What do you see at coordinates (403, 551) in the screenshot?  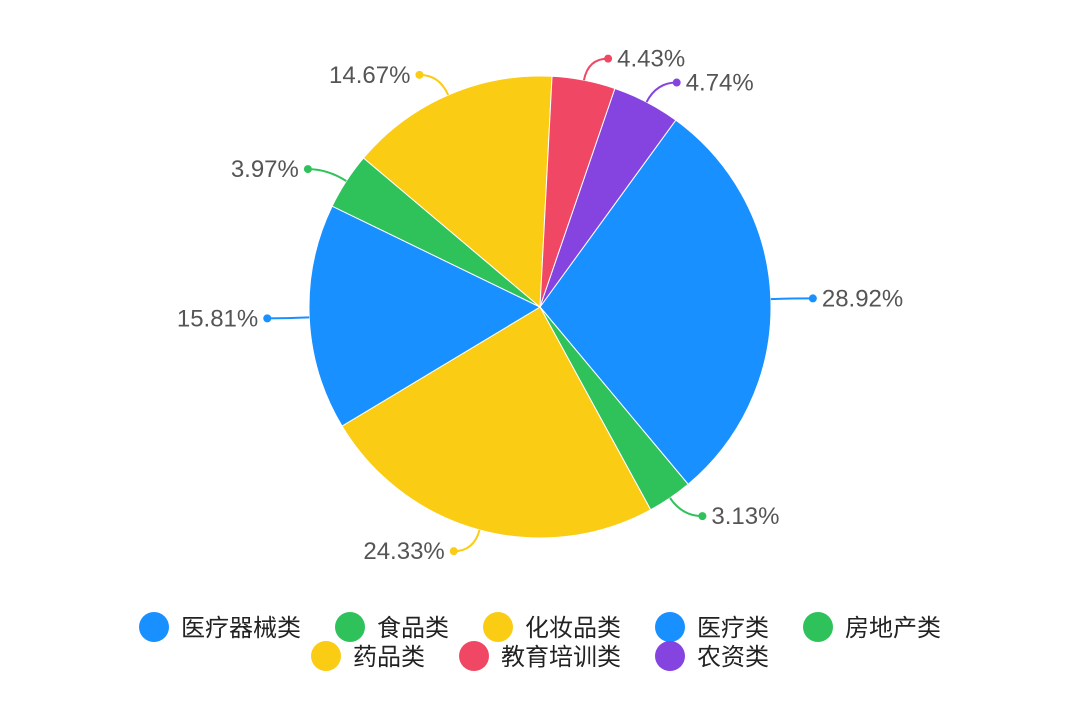 I see `slice-percentage-label: 24.33%` at bounding box center [403, 551].